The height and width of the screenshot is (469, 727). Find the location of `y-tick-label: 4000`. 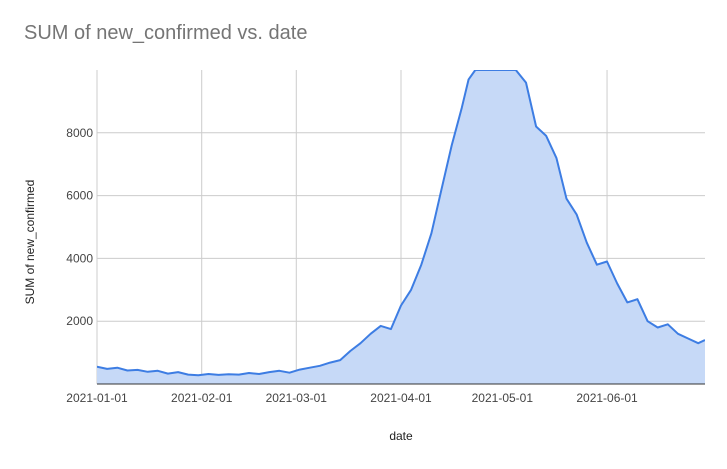

y-tick-label: 4000 is located at coordinates (79, 258).